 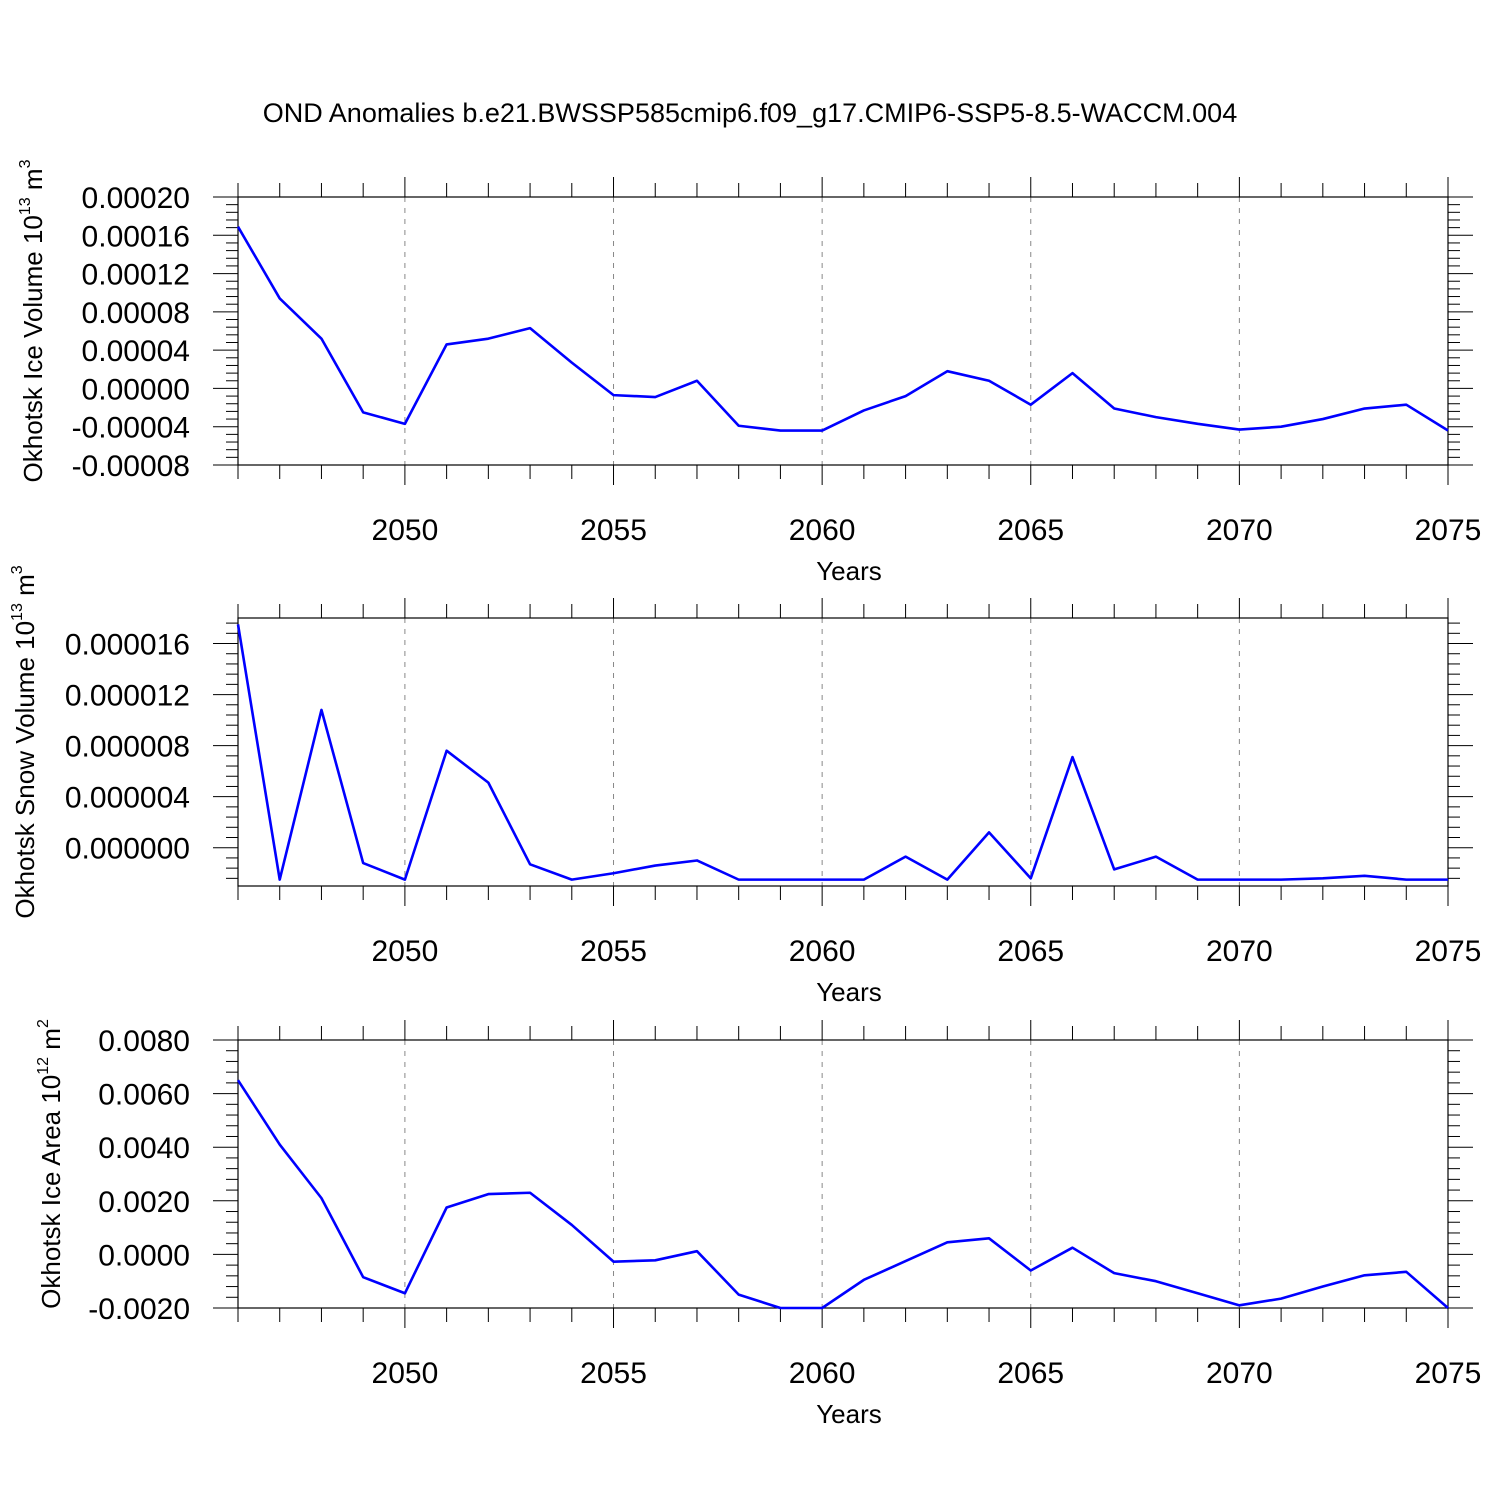 What do you see at coordinates (127, 696) in the screenshot?
I see `y-tick-label: 0.000012` at bounding box center [127, 696].